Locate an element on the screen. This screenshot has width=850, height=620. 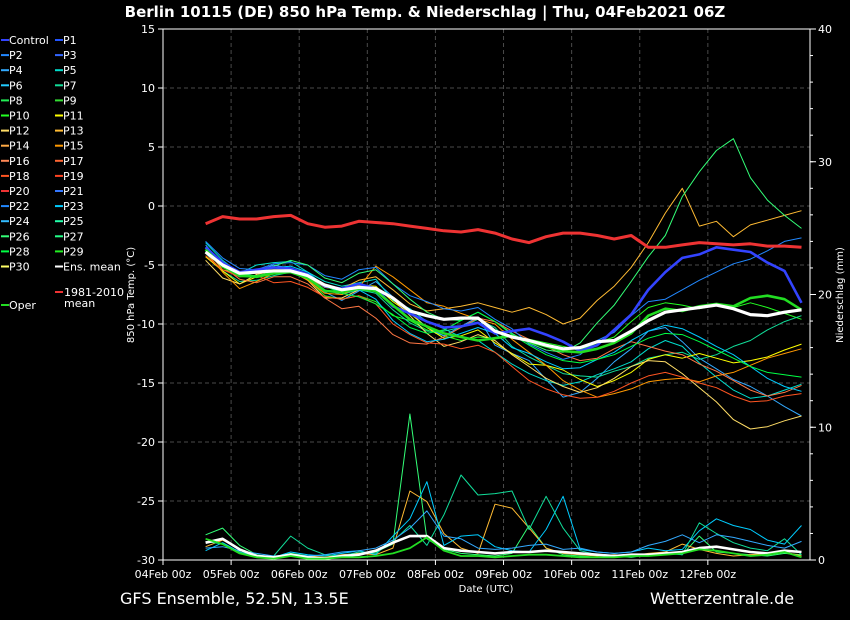
y2-tick-label: 0 is located at coordinates (821, 560).